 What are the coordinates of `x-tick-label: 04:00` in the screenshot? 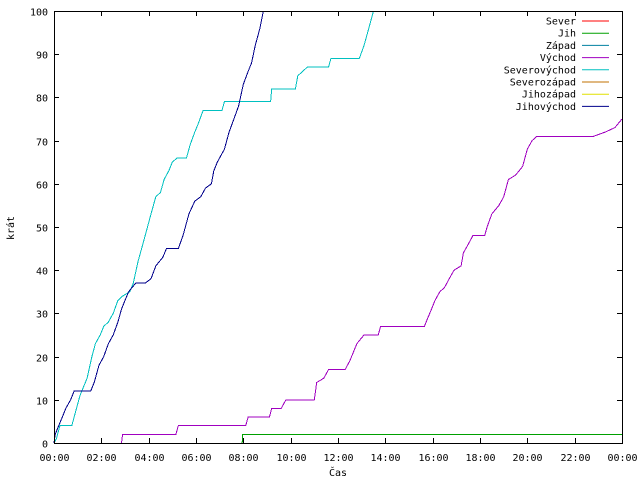 It's located at (149, 458).